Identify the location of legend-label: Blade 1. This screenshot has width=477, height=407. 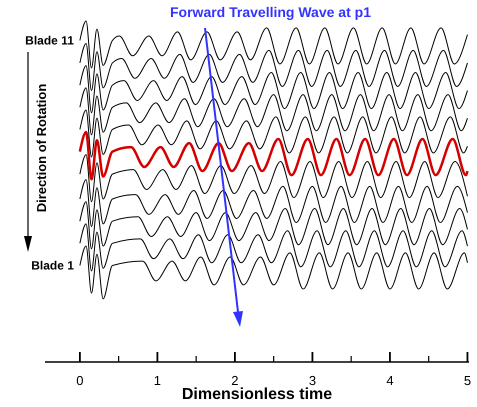
(52, 265).